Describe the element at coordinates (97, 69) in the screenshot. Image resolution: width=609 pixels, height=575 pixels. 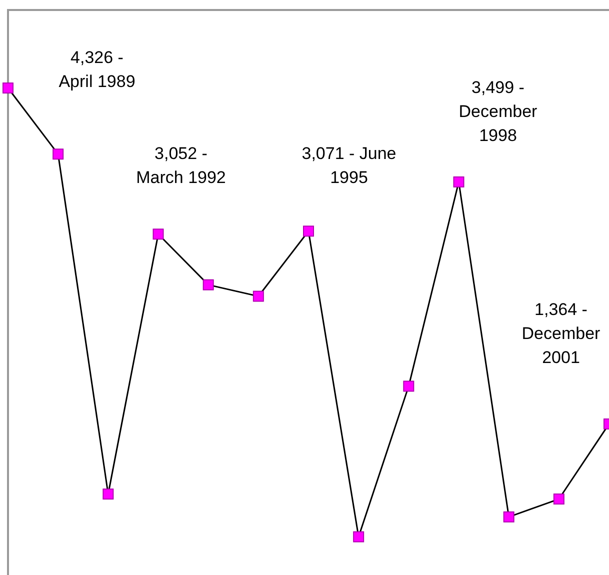
I see `annotation: 4,326 - April 1989` at that location.